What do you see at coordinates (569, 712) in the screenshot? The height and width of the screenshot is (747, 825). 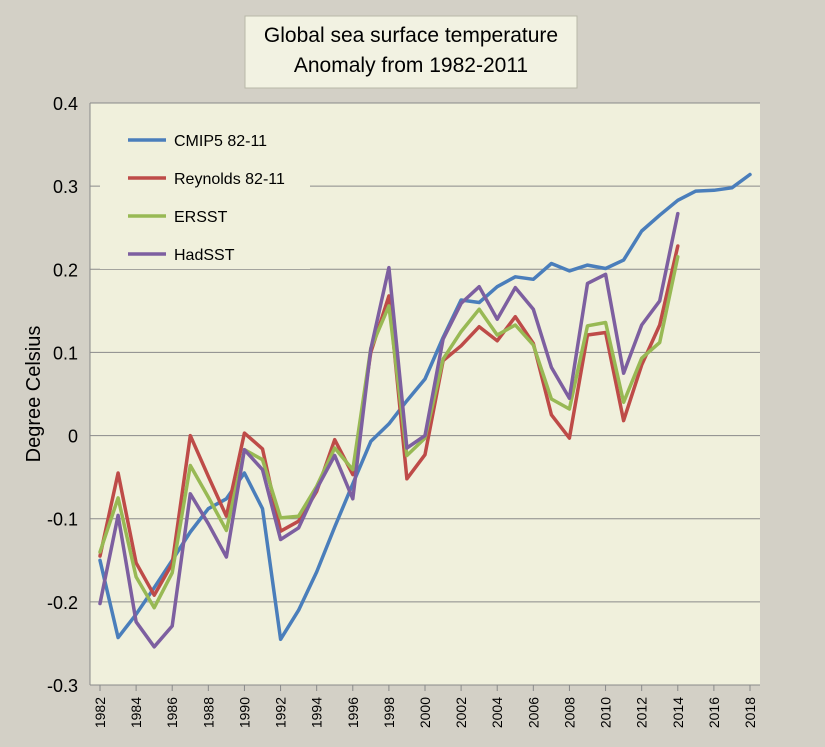 I see `x-tick-label: 2008` at bounding box center [569, 712].